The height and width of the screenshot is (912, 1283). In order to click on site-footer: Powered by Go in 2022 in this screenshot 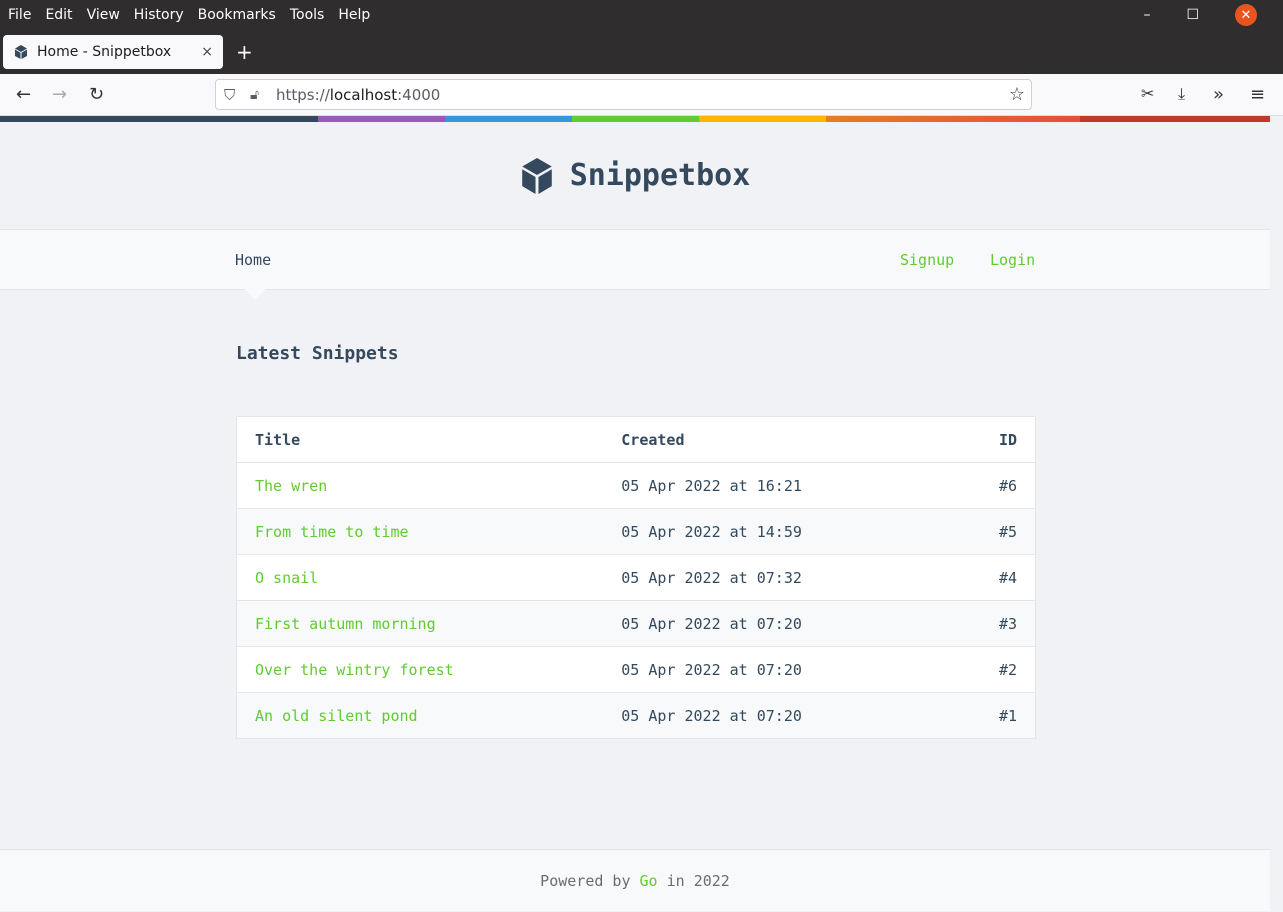, I will do `click(635, 880)`.